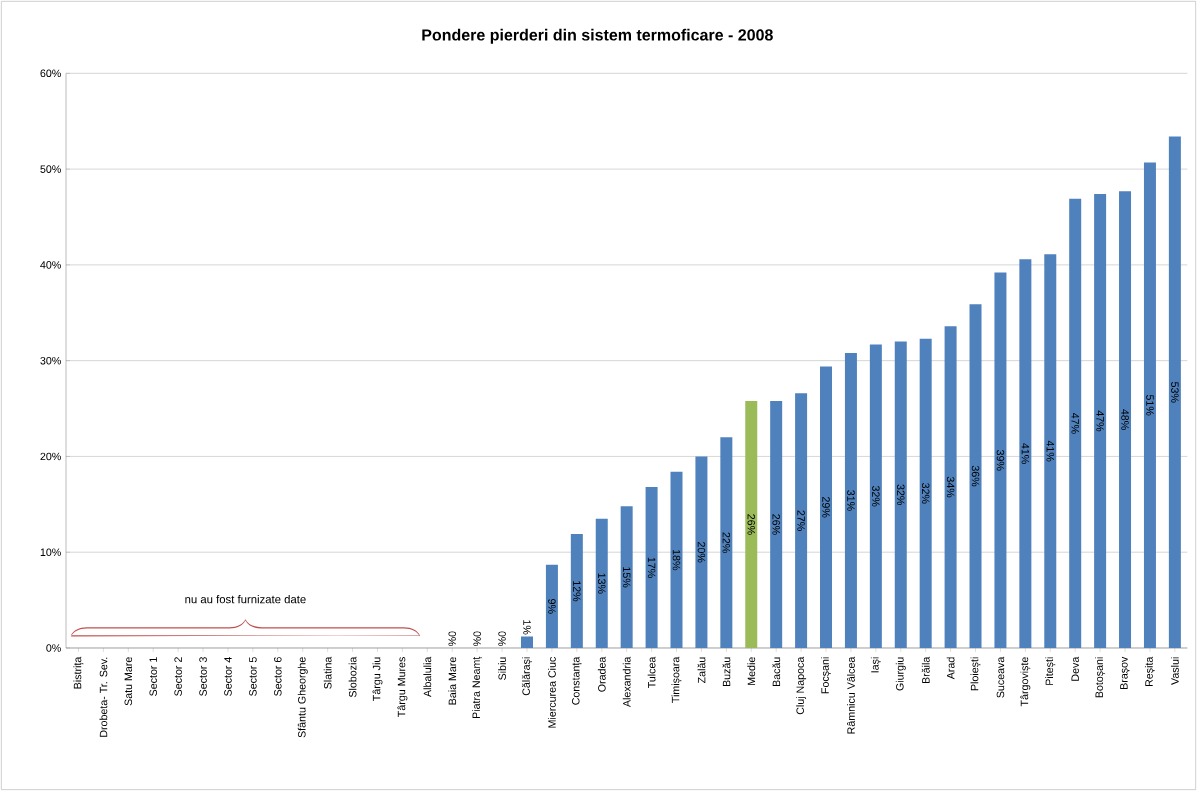  What do you see at coordinates (875, 665) in the screenshot?
I see `x-tick-label: Iași` at bounding box center [875, 665].